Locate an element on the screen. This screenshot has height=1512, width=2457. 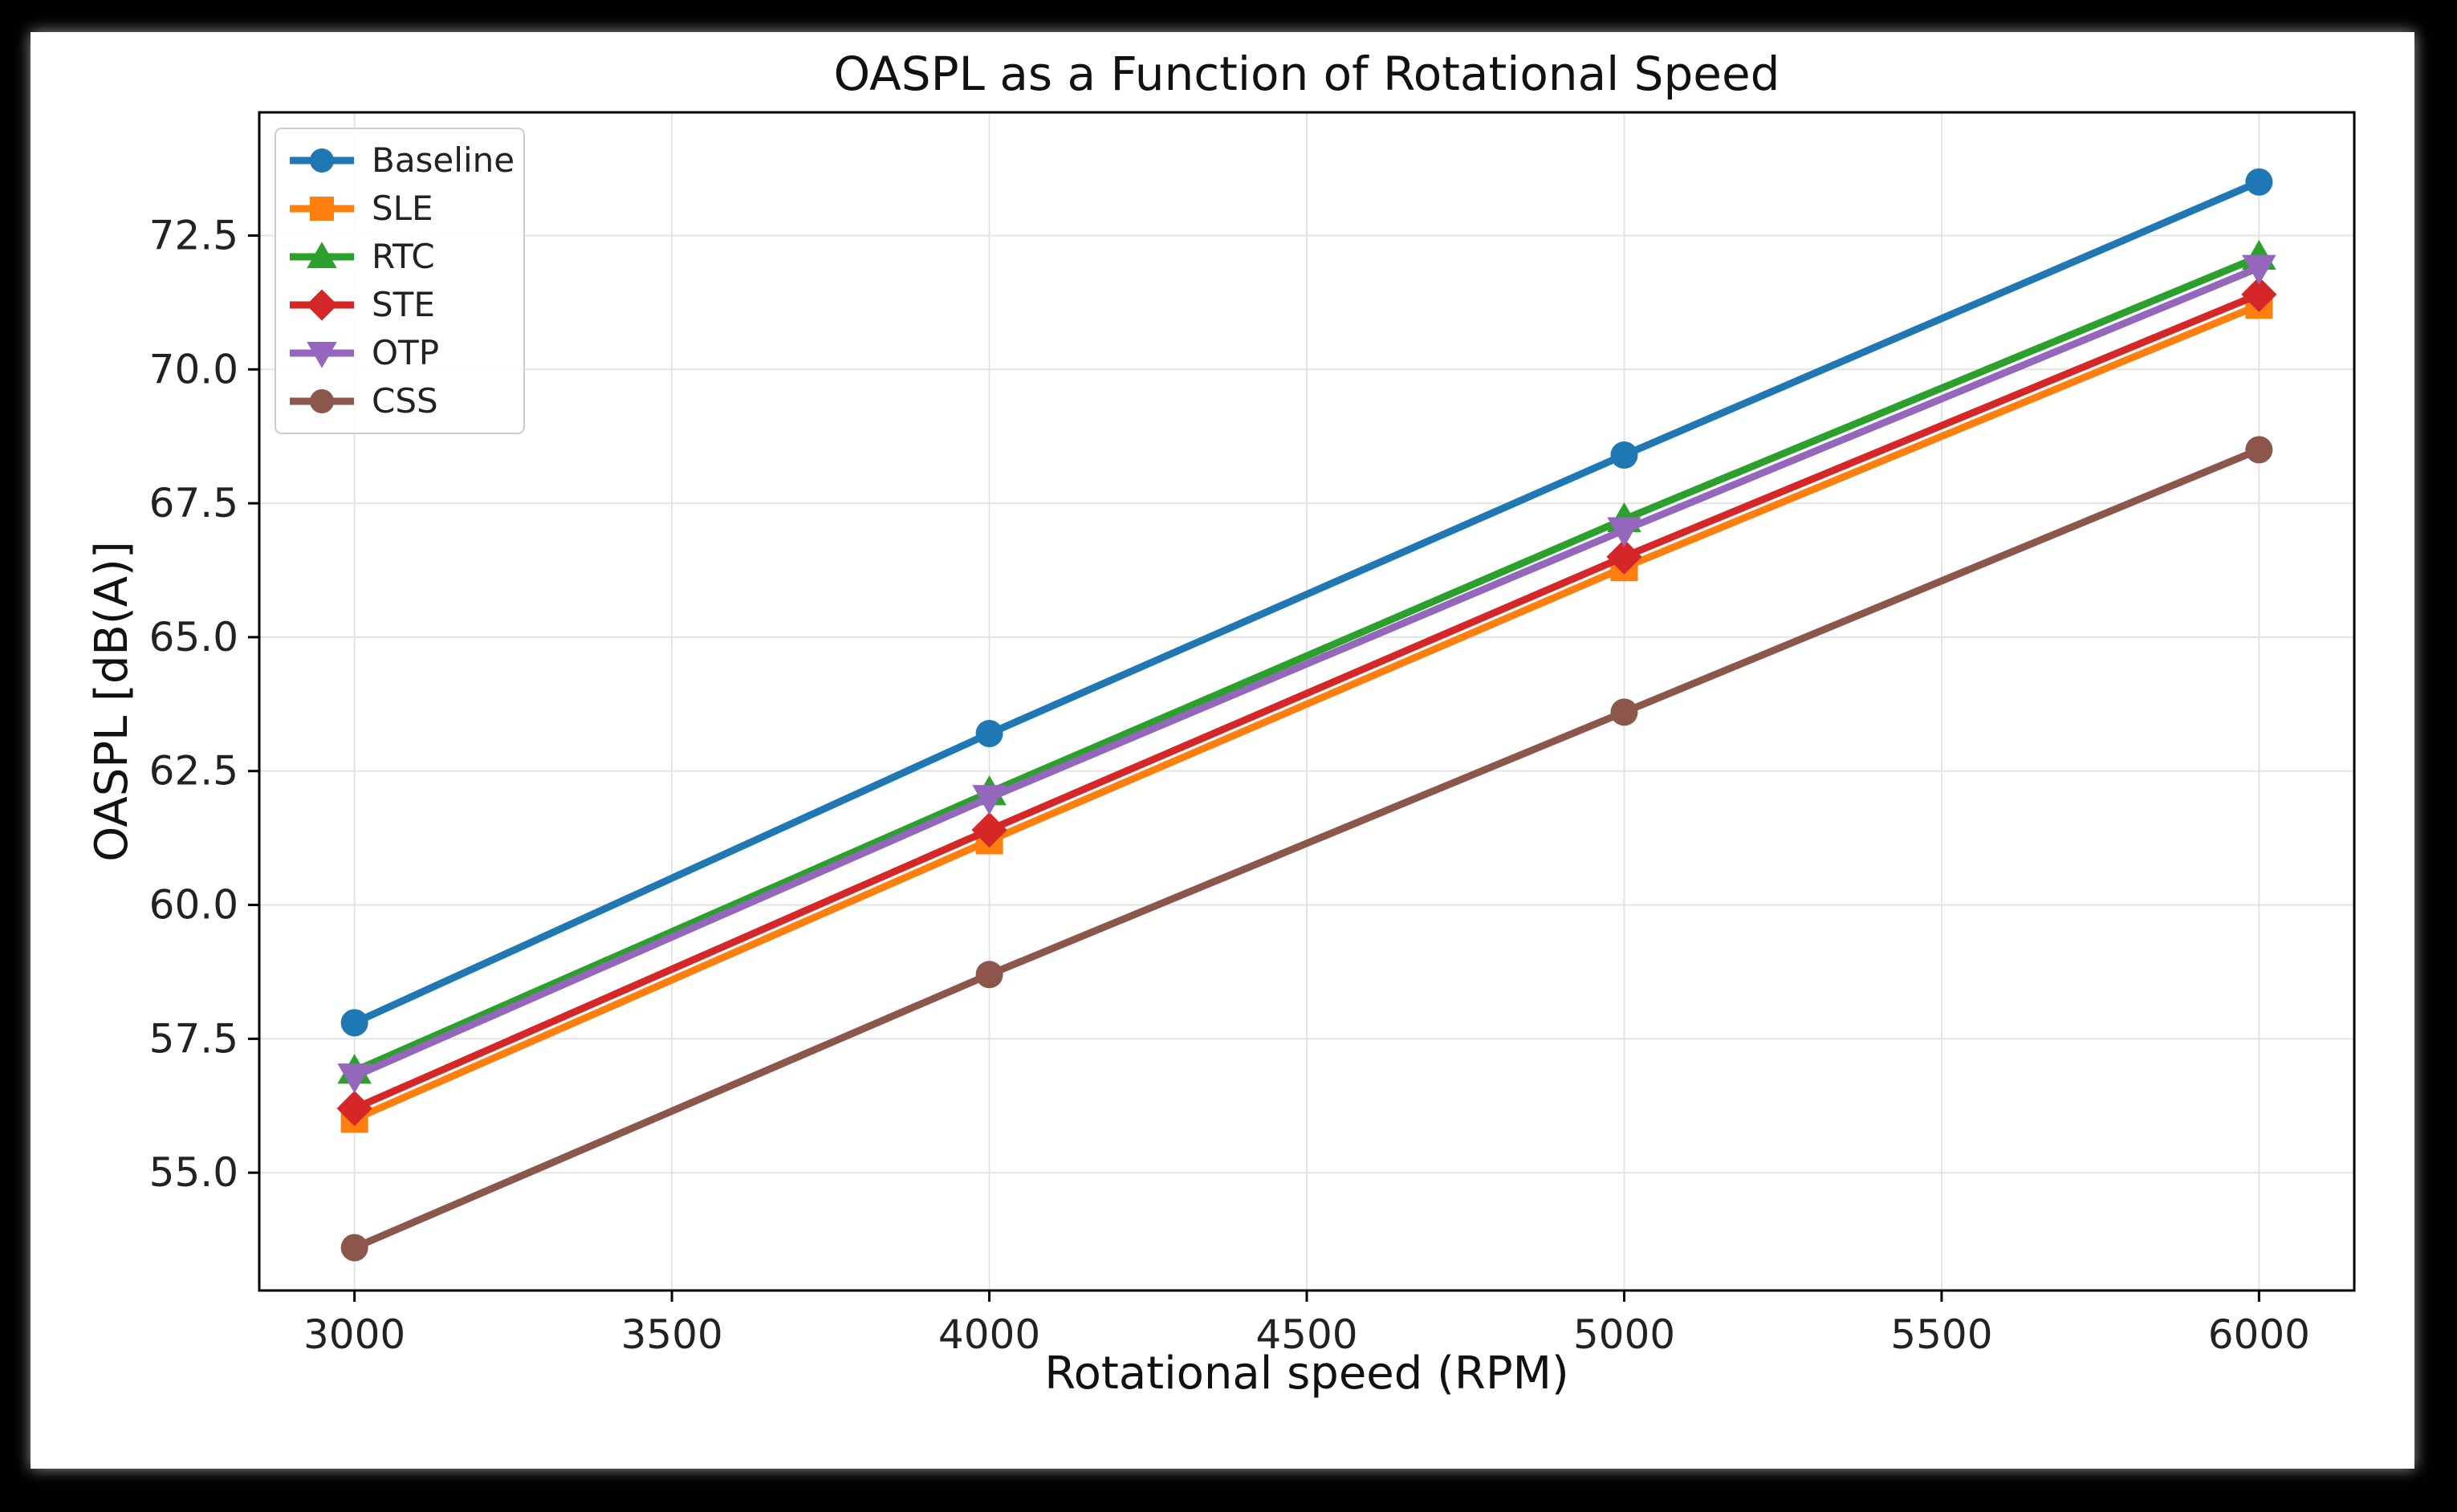
x-tick-label: 3000 is located at coordinates (354, 1334).